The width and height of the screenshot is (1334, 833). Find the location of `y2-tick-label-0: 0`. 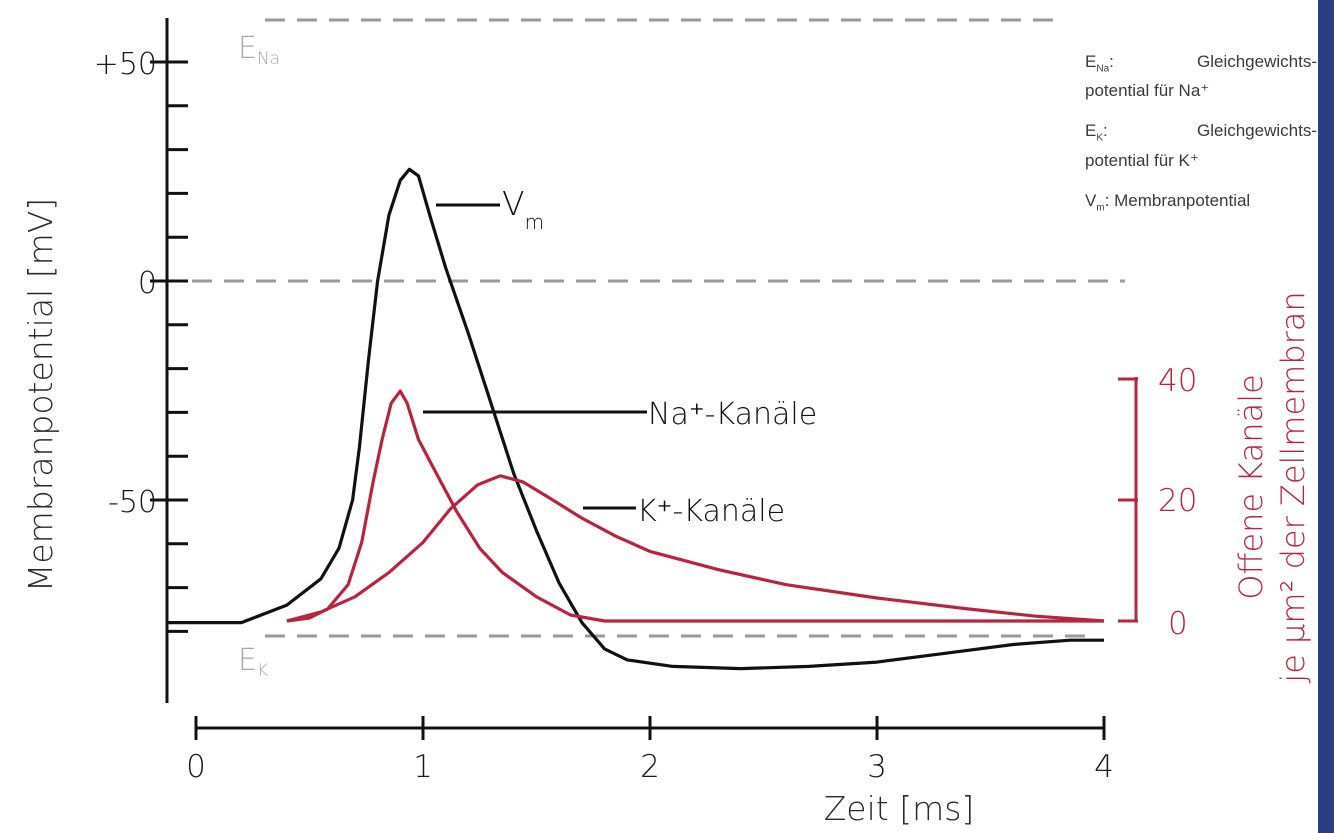

y2-tick-label-0: 0 is located at coordinates (1178, 624).